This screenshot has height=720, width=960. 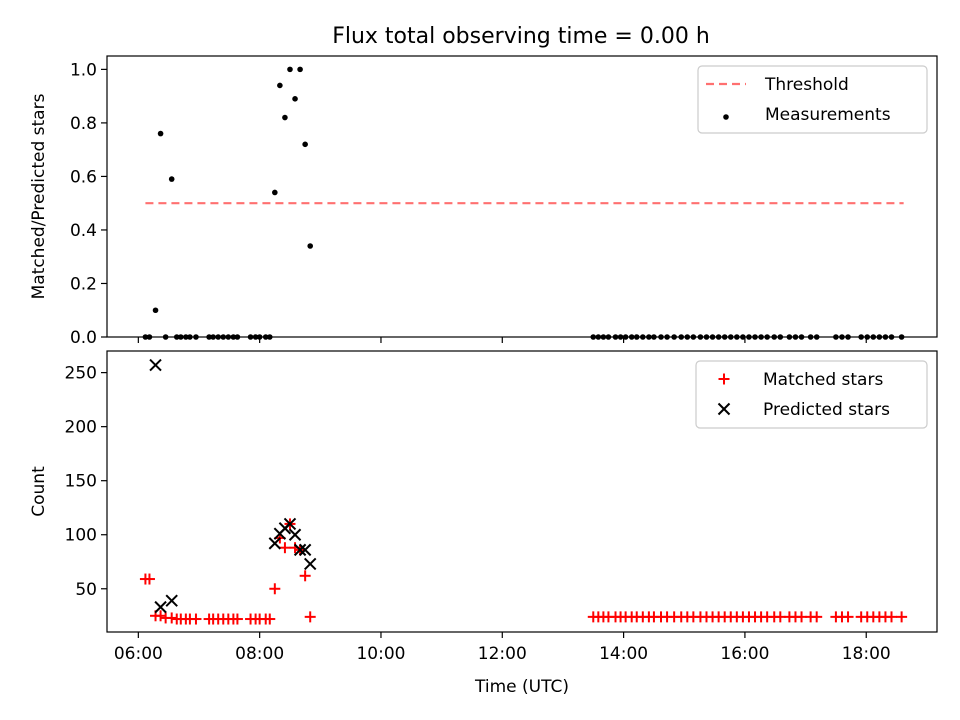 What do you see at coordinates (83, 338) in the screenshot?
I see `y-tick-label: 0.0` at bounding box center [83, 338].